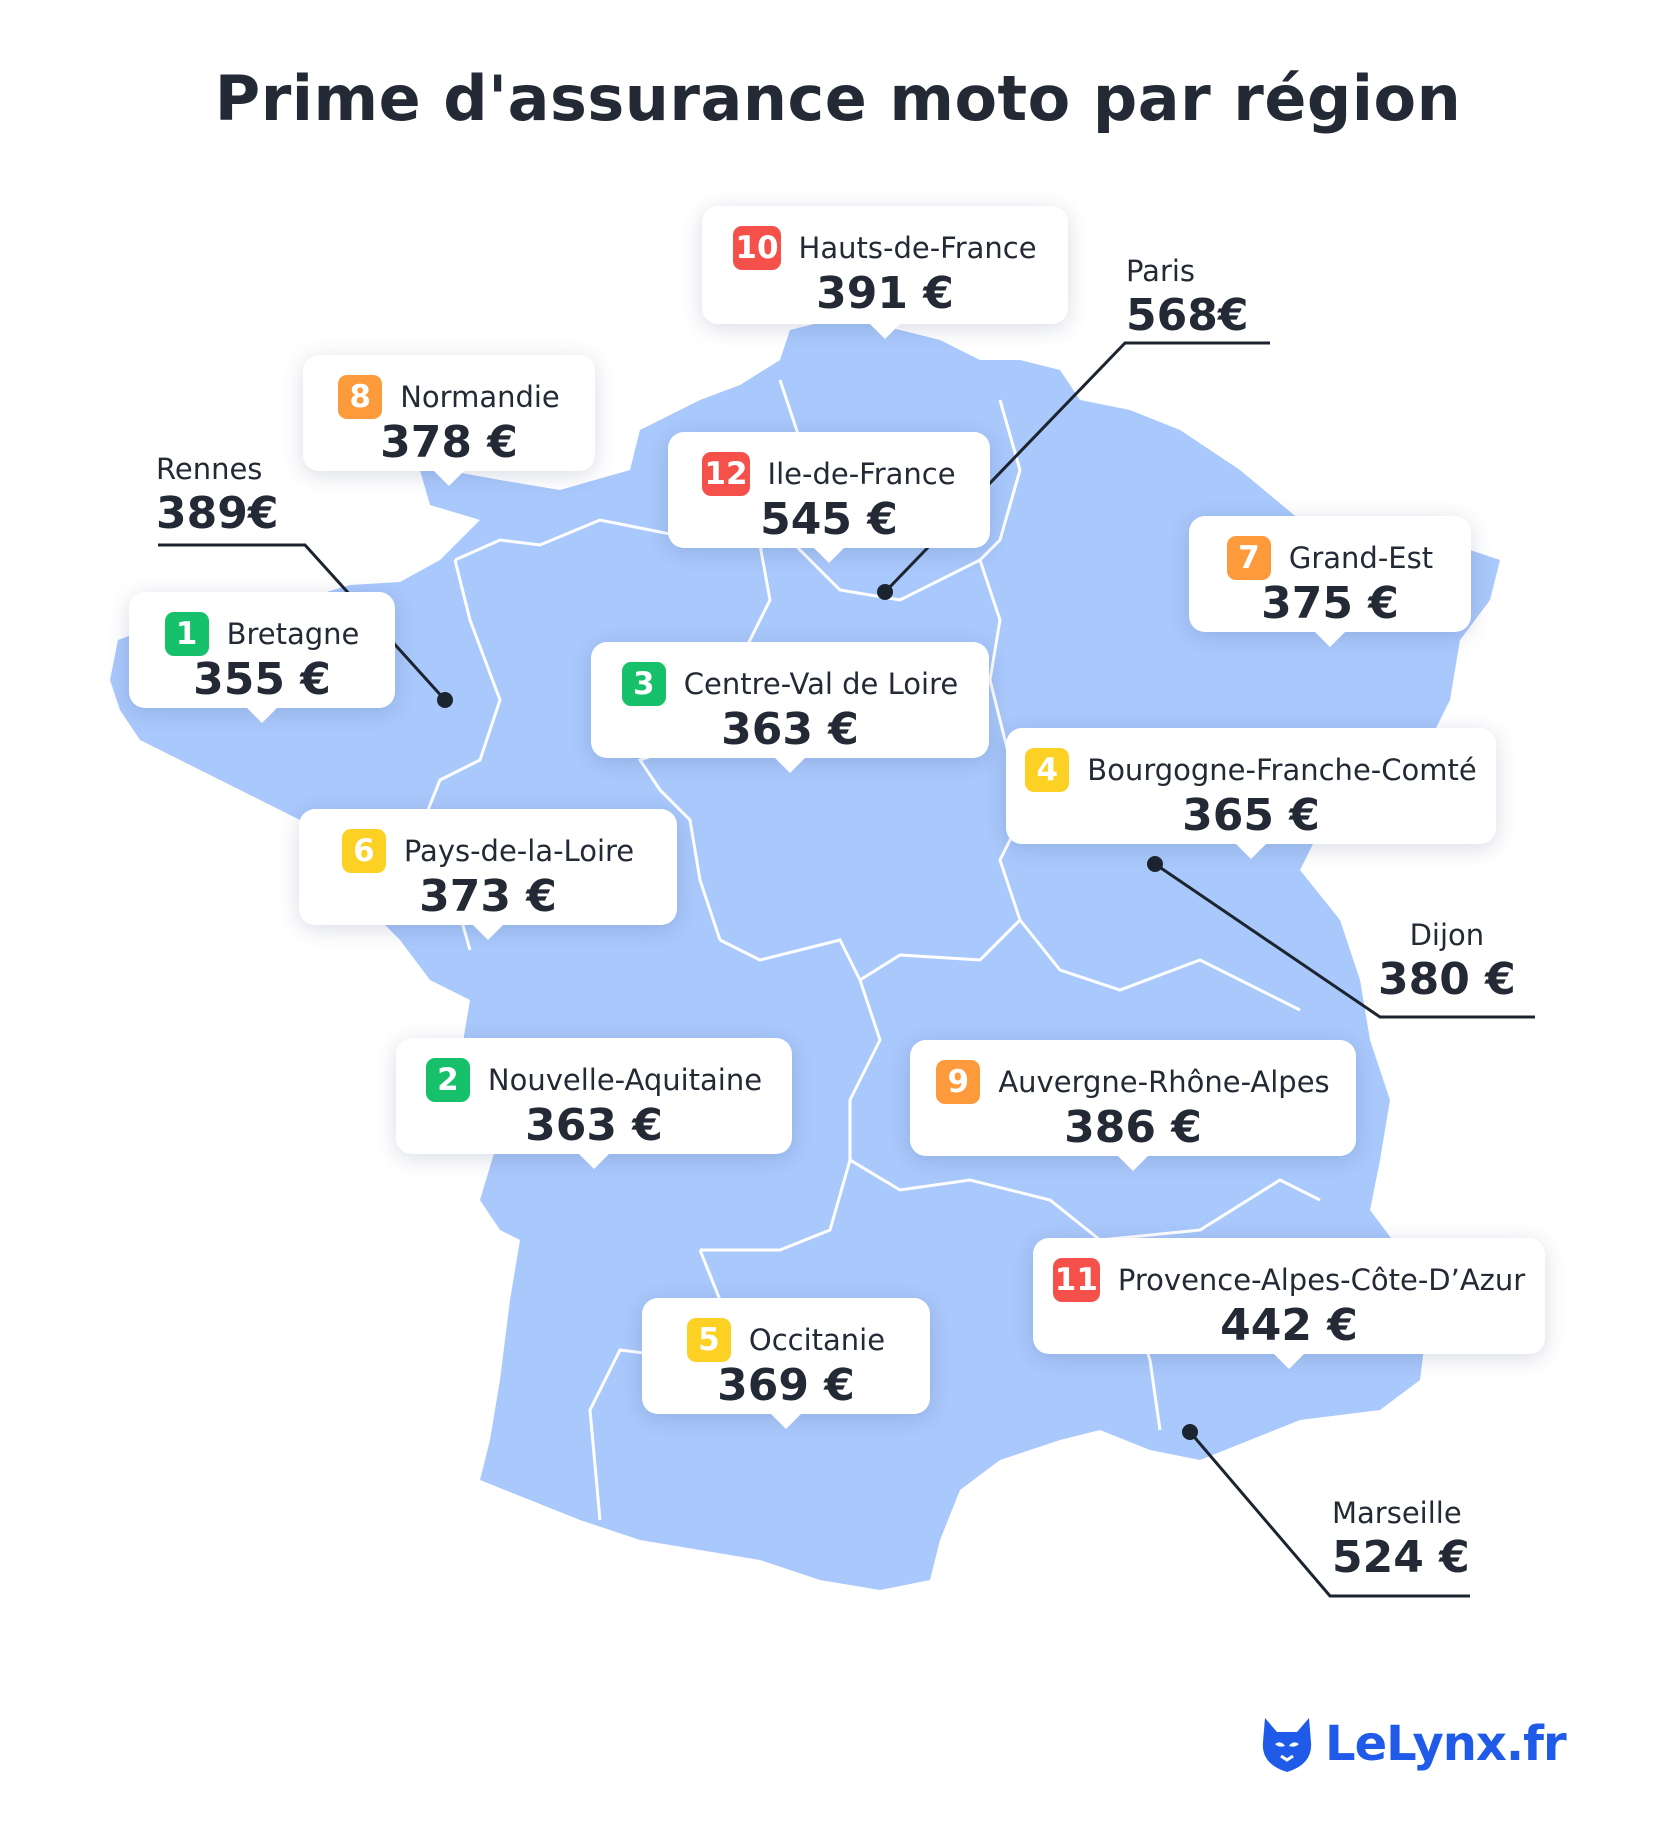 Image resolution: width=1676 pixels, height=1830 pixels. I want to click on paris-marker, so click(885, 592).